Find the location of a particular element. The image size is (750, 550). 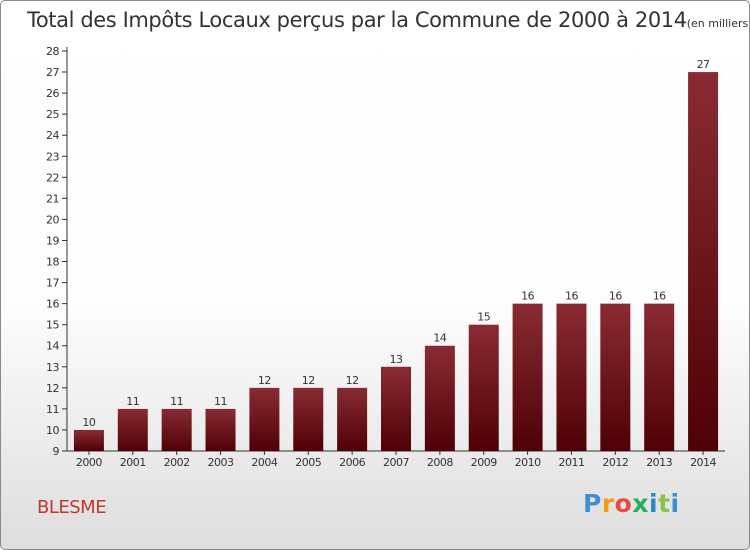

x-tick-label: 2001 is located at coordinates (133, 462).